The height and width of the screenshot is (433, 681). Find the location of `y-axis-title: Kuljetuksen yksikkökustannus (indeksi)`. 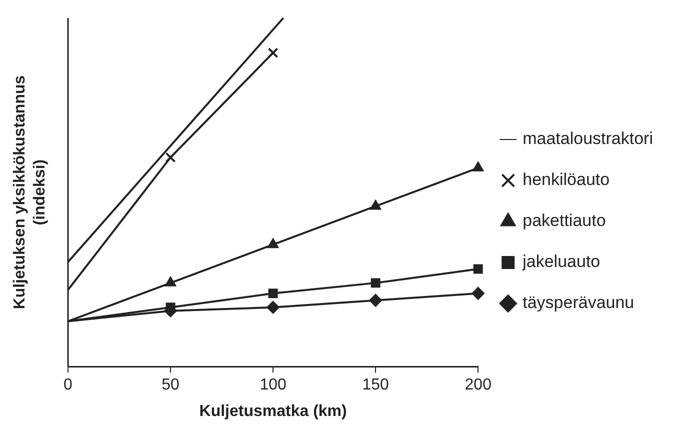

y-axis-title: Kuljetuksen yksikkökustannus (indeksi) is located at coordinates (29, 192).